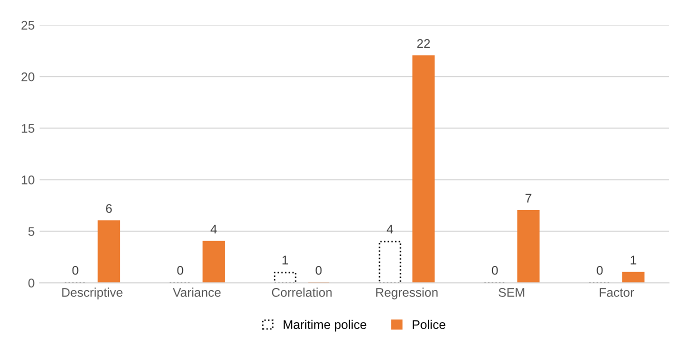  What do you see at coordinates (28, 128) in the screenshot?
I see `y-tick-label: 15` at bounding box center [28, 128].